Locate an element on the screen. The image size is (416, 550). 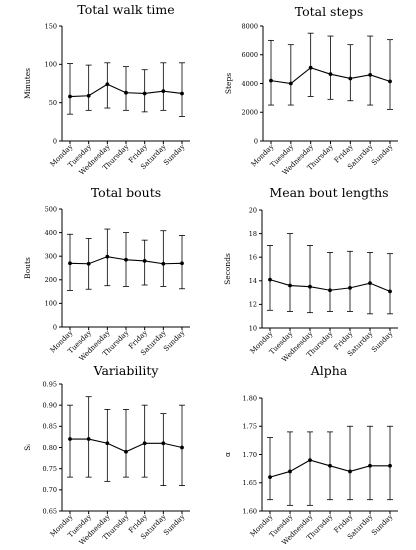
y-tick-label: 6000 is located at coordinates (249, 55).